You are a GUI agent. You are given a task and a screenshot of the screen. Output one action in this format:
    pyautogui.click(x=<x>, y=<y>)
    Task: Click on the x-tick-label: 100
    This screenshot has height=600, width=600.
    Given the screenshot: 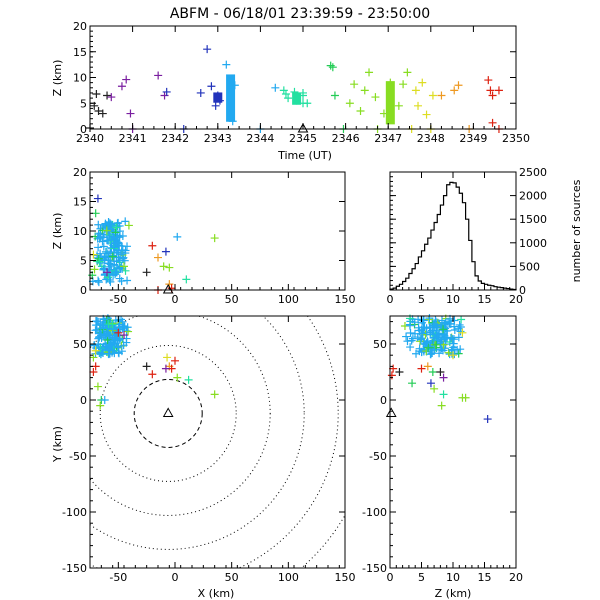 What is the action you would take?
    pyautogui.click(x=288, y=299)
    